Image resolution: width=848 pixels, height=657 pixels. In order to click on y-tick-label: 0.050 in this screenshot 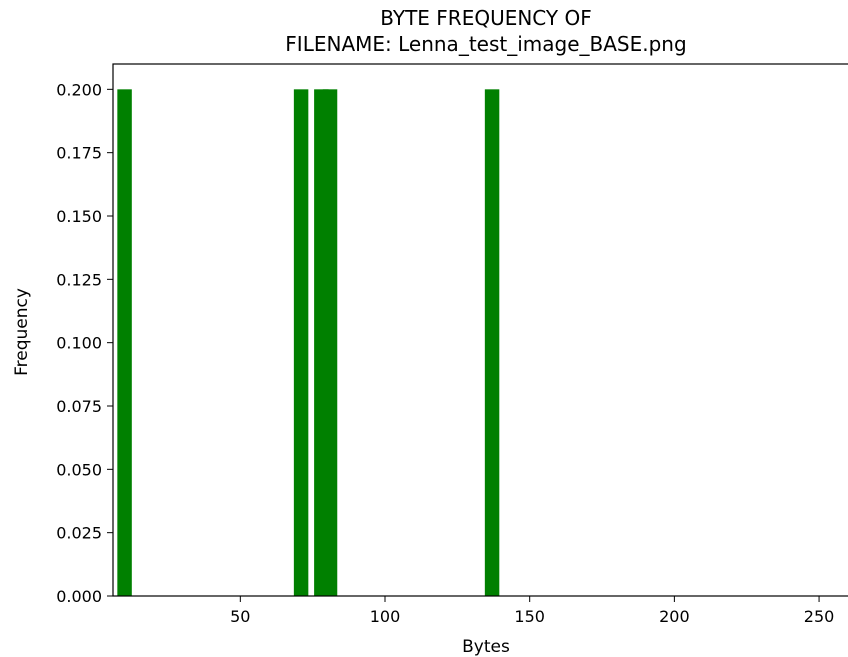, I will do `click(79, 469)`.